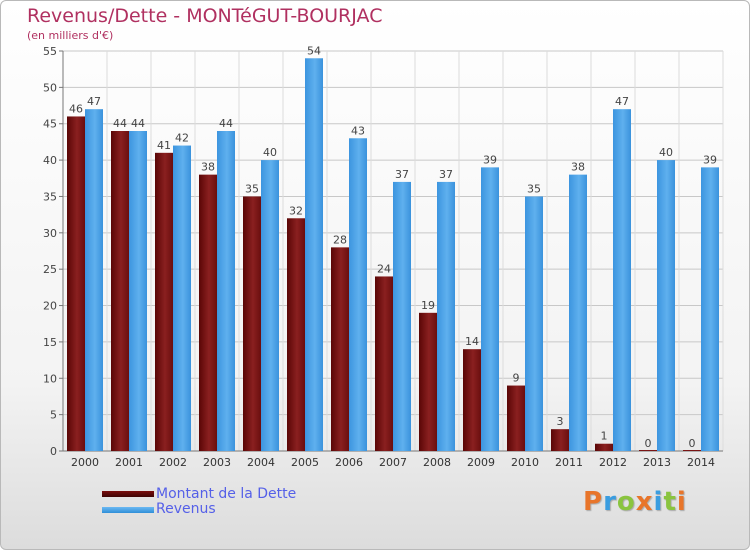  I want to click on y-tick-label: 20, so click(50, 306).